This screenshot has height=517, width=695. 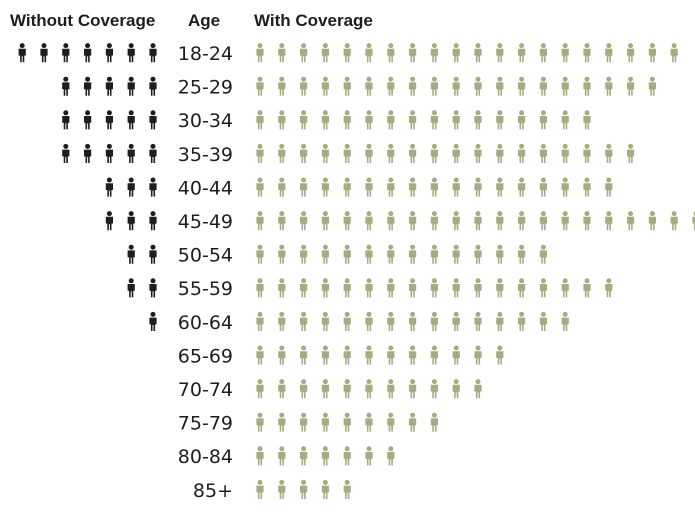 What do you see at coordinates (205, 54) in the screenshot?
I see `age-label: 18-24` at bounding box center [205, 54].